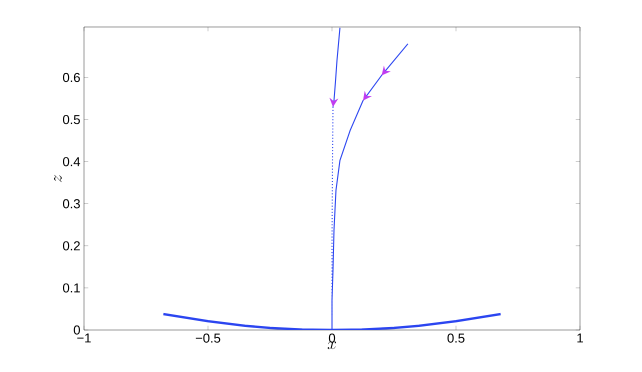  I want to click on y-axis-title: $z$, so click(58, 178).